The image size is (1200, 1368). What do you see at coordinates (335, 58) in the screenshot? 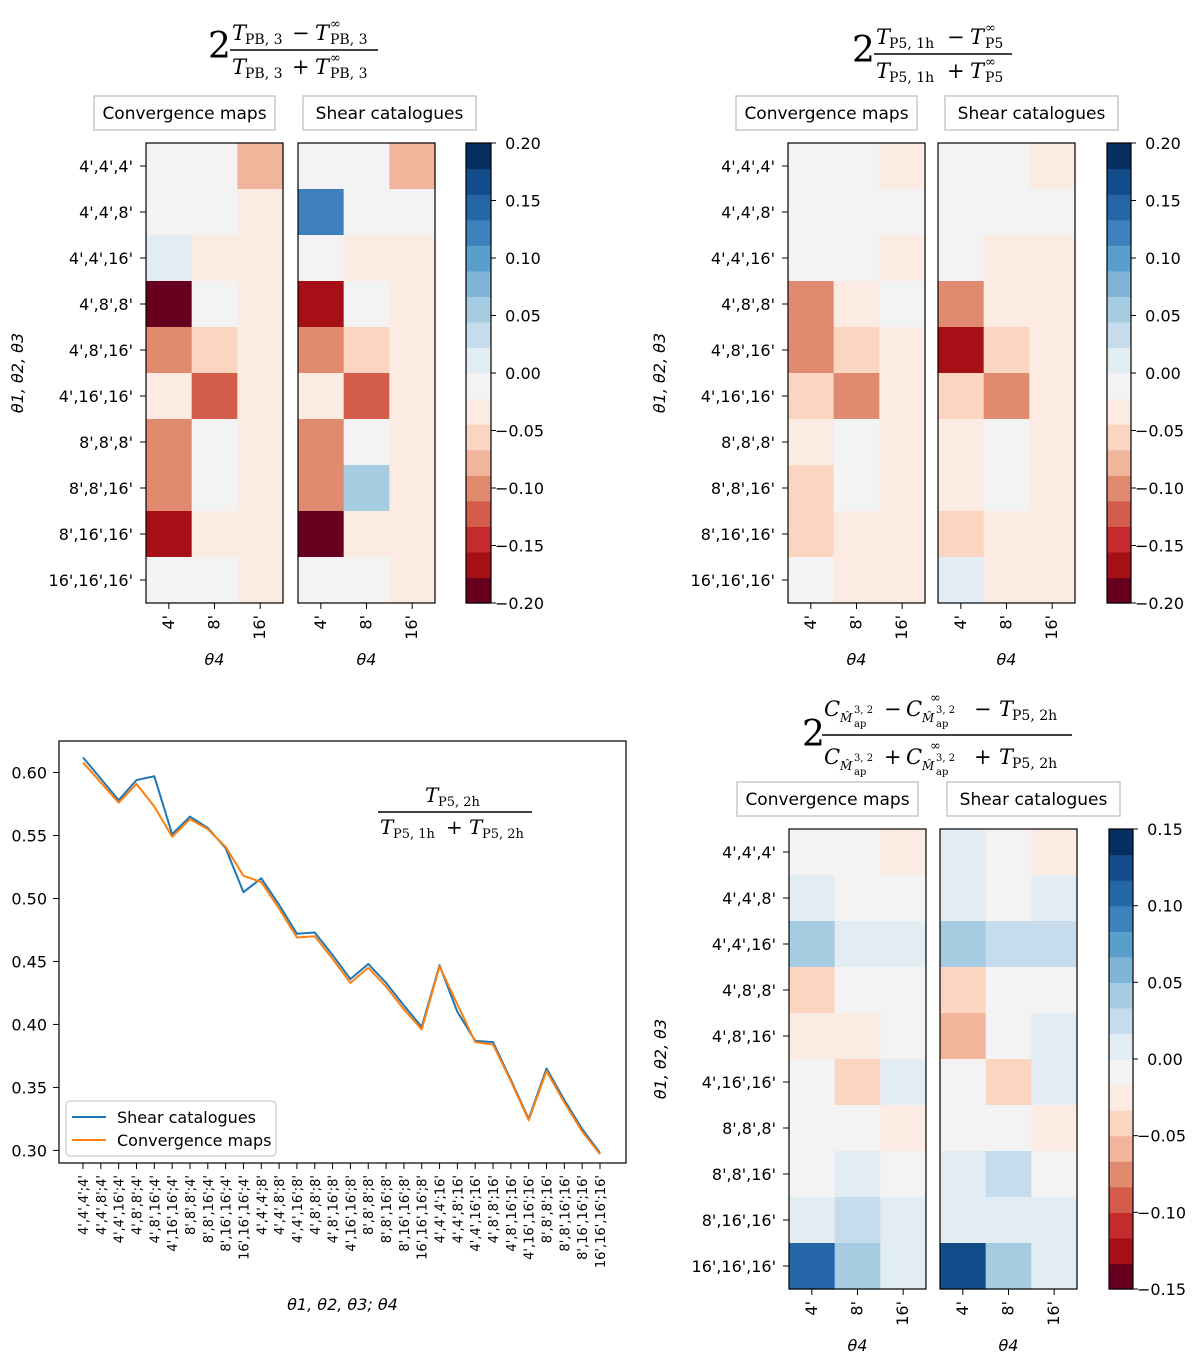
I see `formula-top-left-den-b-sup: ∞` at bounding box center [335, 58].